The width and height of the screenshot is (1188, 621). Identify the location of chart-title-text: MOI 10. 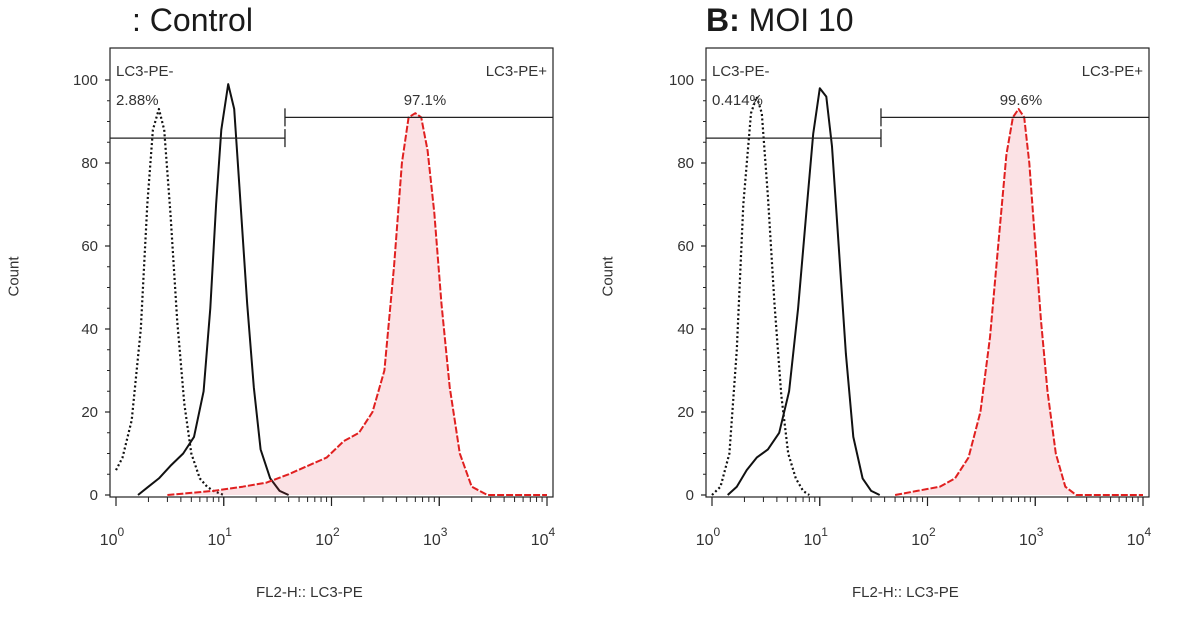
(801, 20).